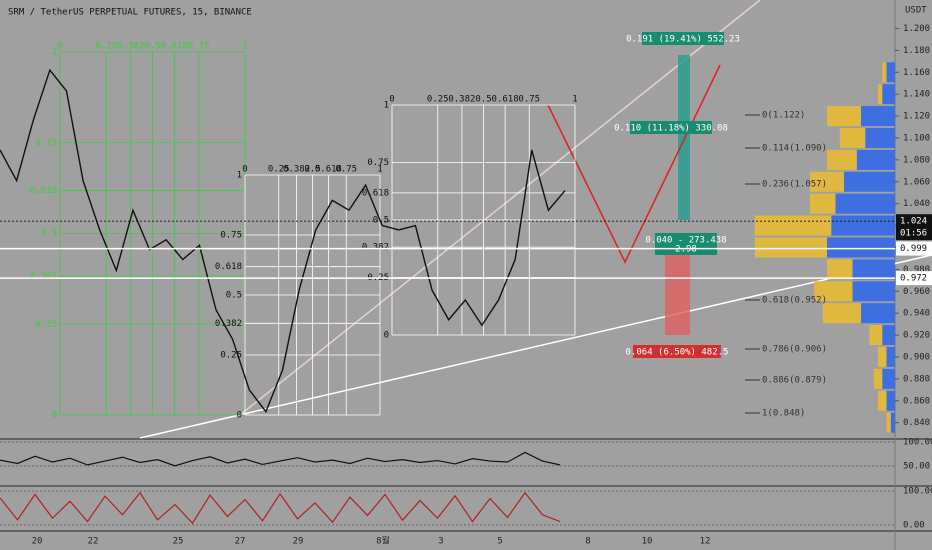  Describe the element at coordinates (686, 250) in the screenshot. I see `position-label: 2.98` at that location.